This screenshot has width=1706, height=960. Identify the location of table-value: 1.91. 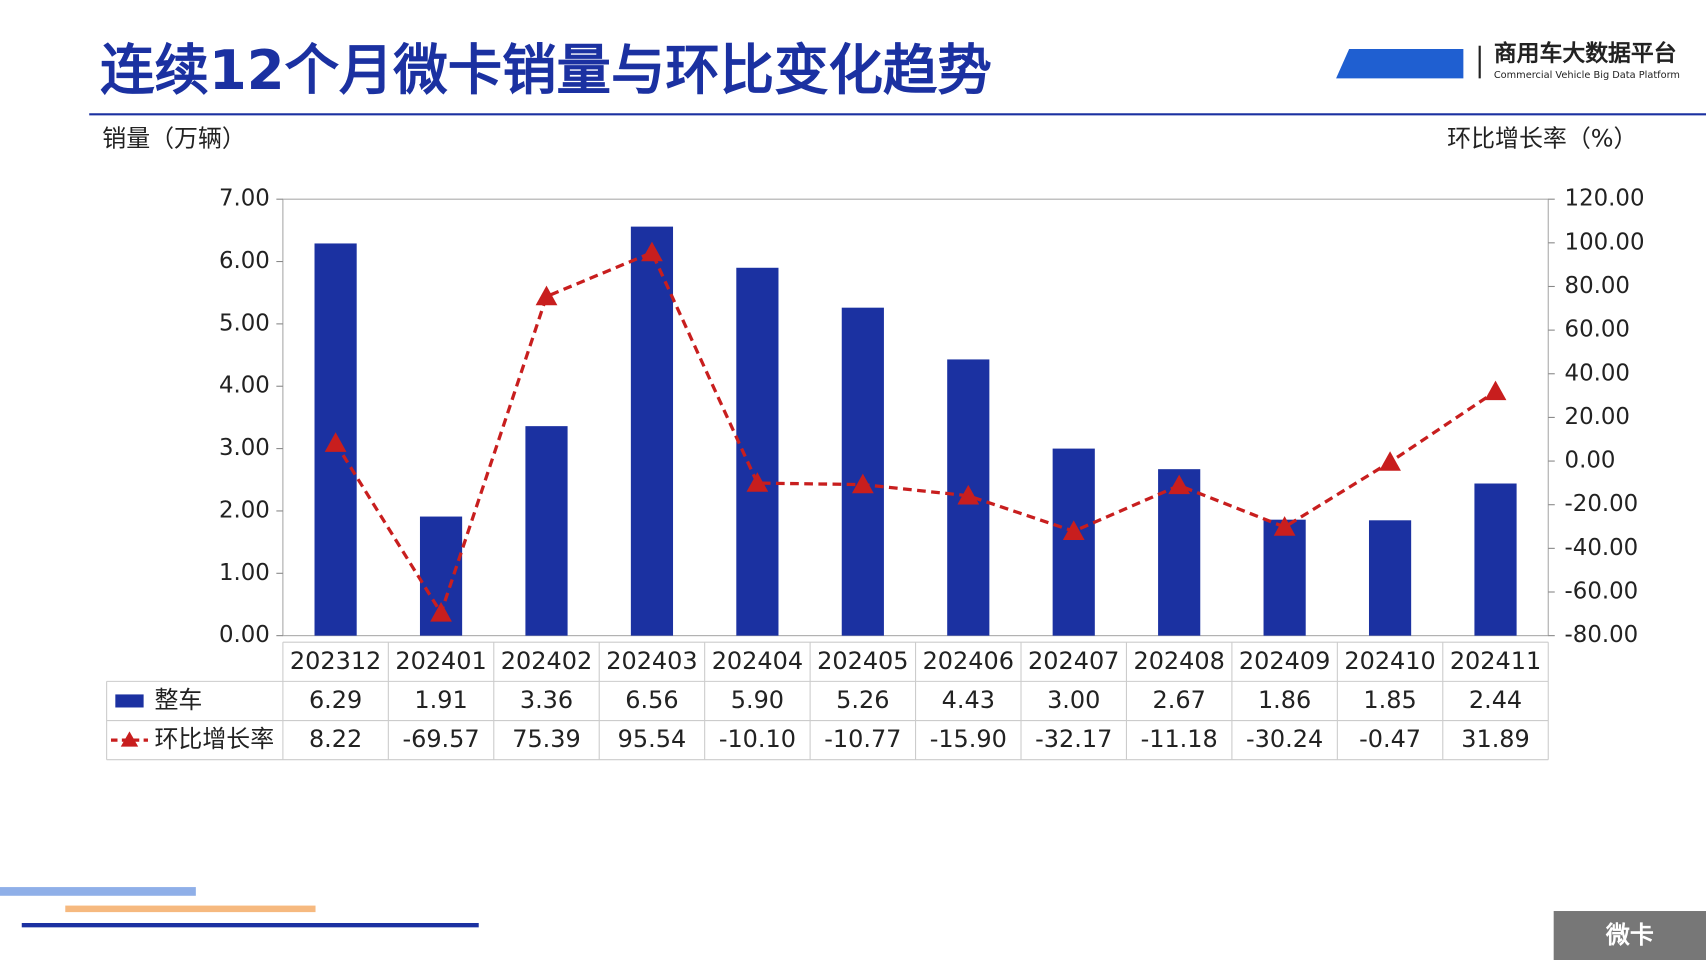
(440, 700).